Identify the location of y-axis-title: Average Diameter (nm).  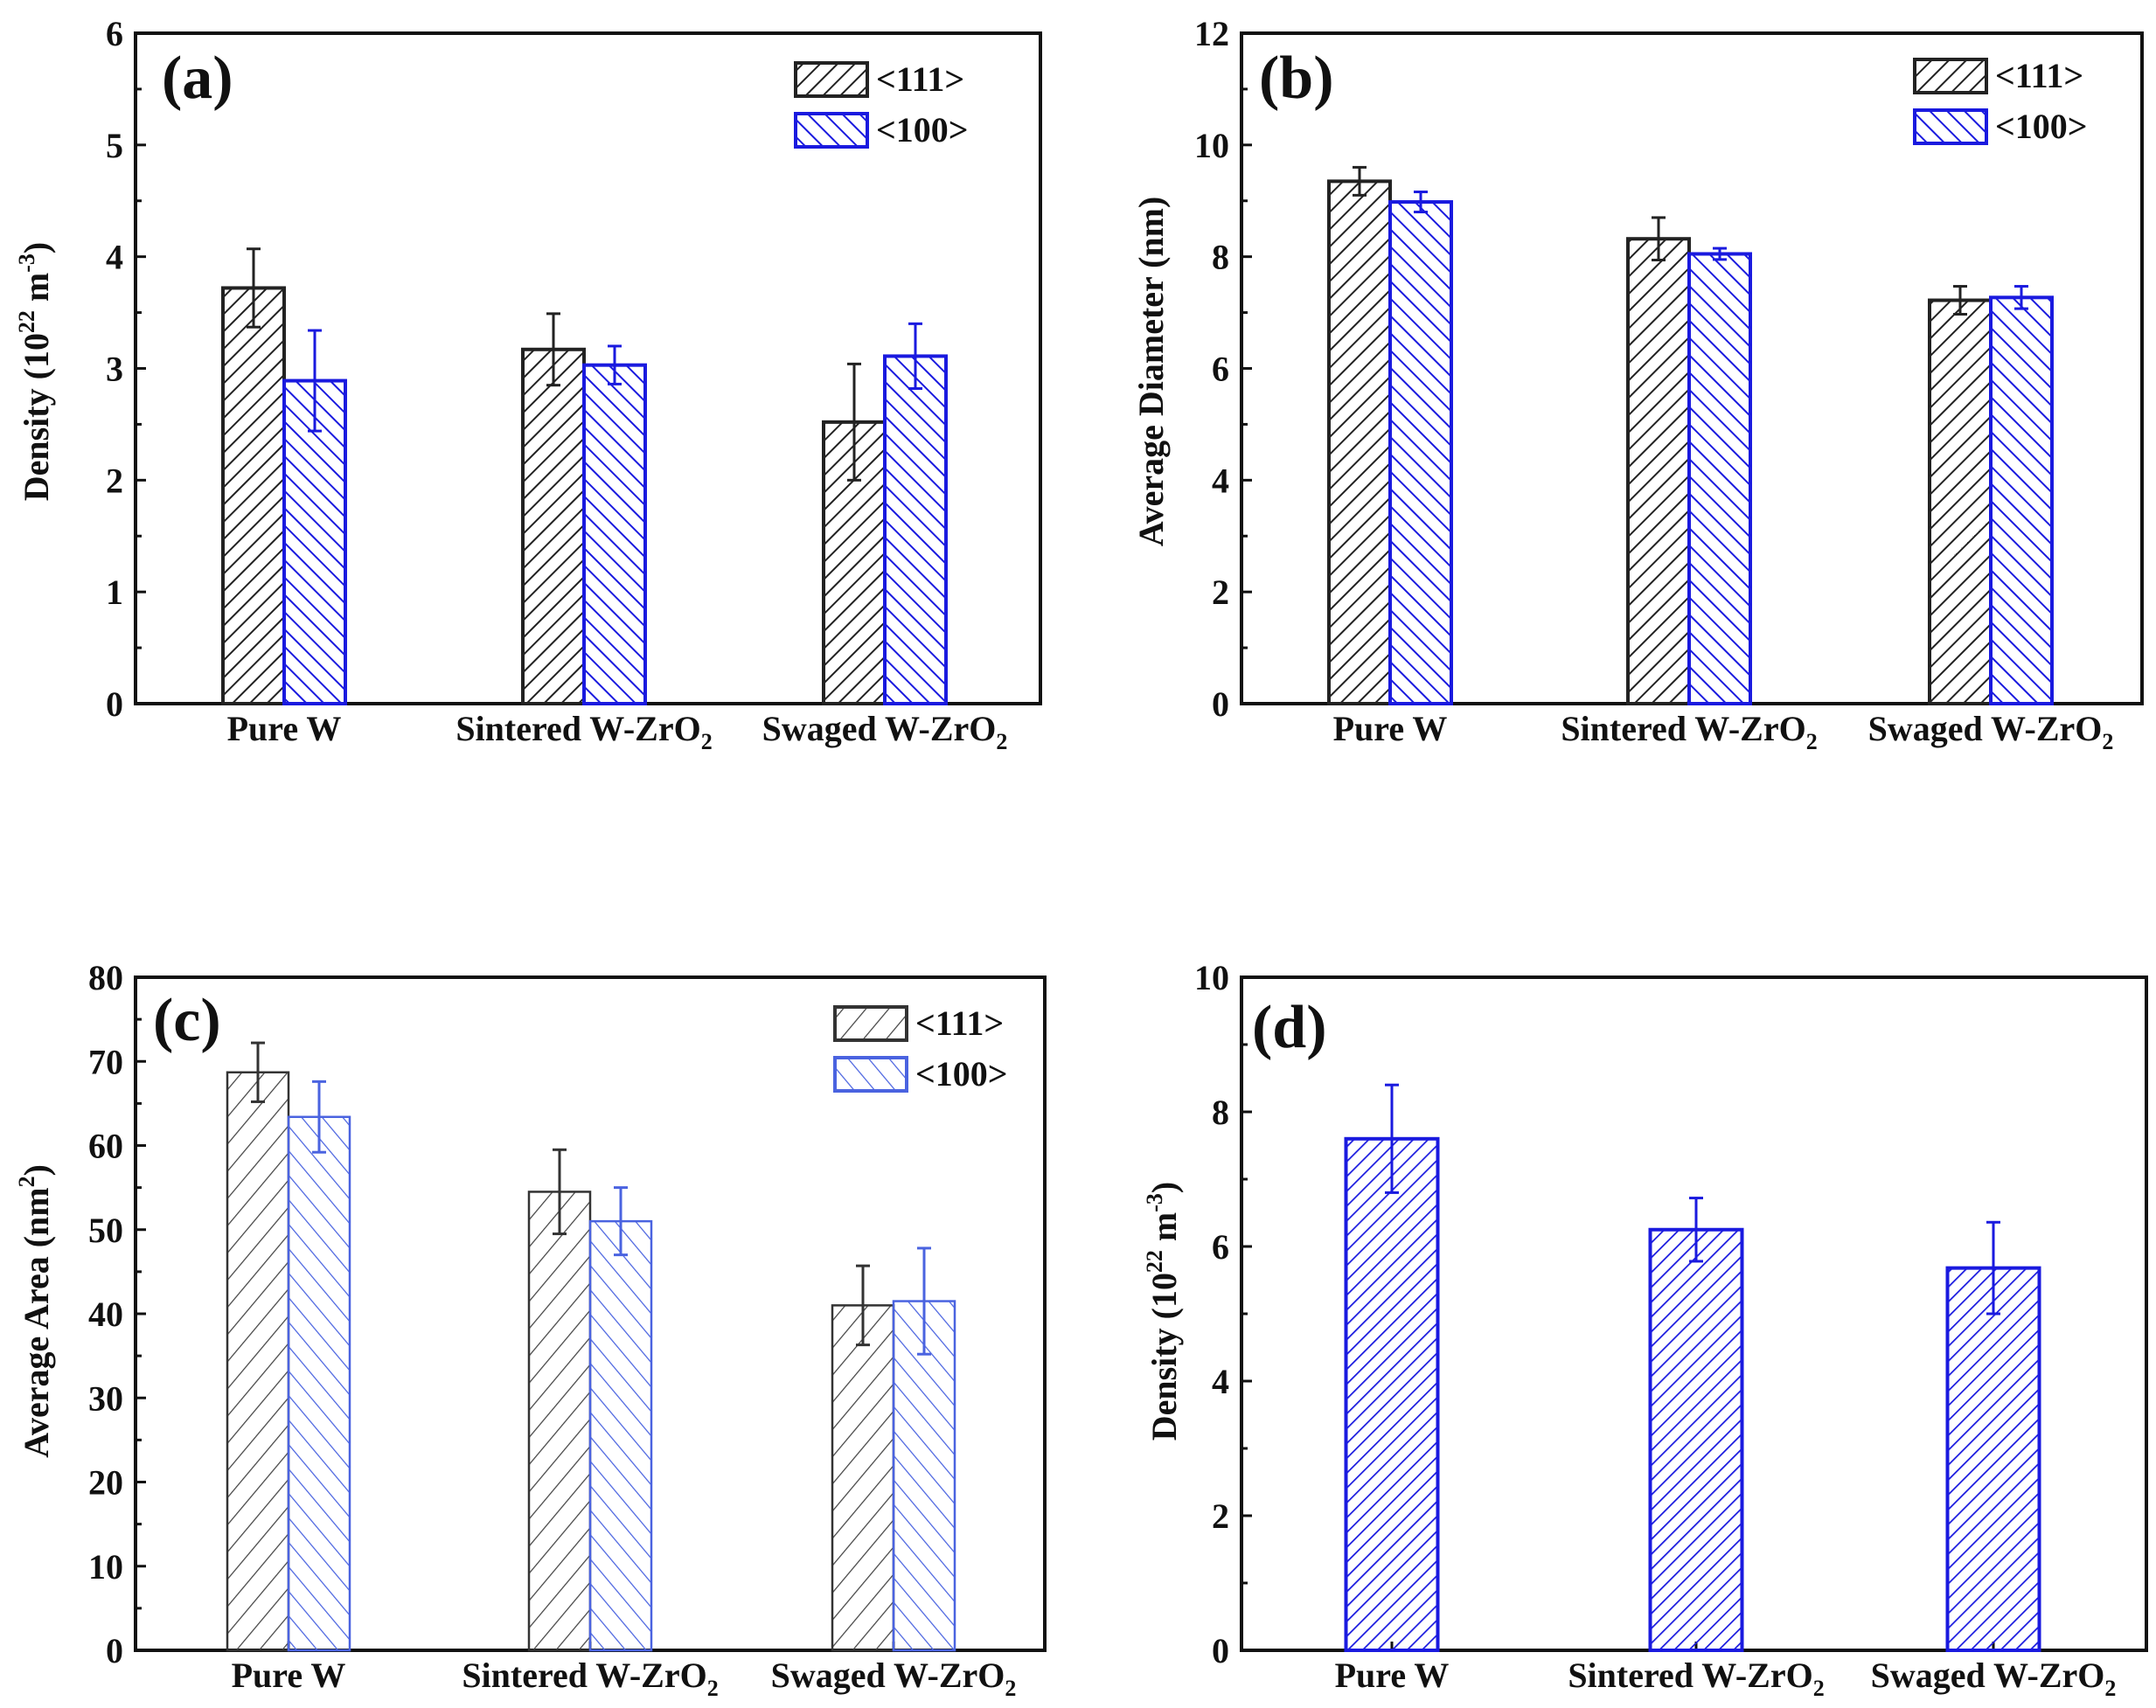
(1151, 372).